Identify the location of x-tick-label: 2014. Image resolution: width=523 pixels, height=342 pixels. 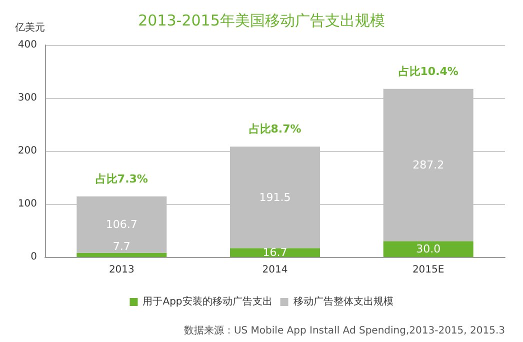
(275, 270).